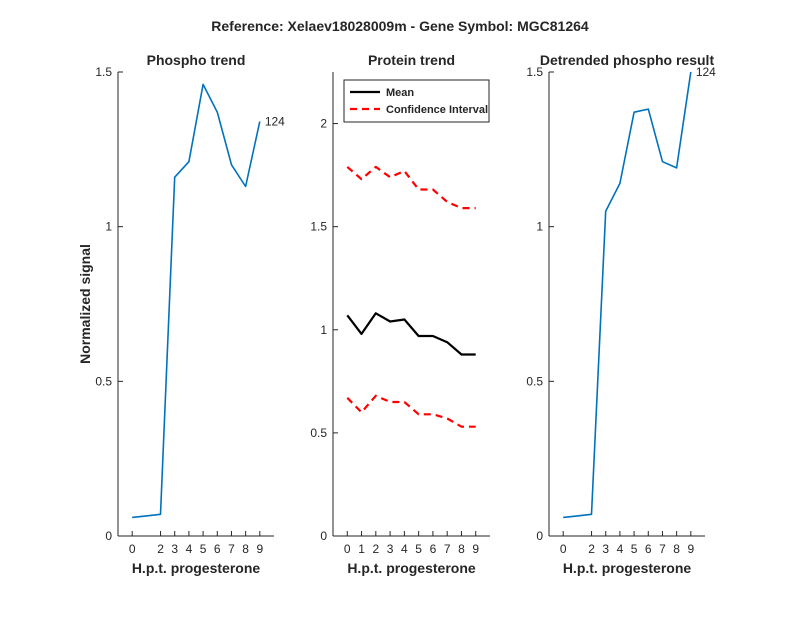  I want to click on series-line-confidence-interval-lower, so click(411, 411).